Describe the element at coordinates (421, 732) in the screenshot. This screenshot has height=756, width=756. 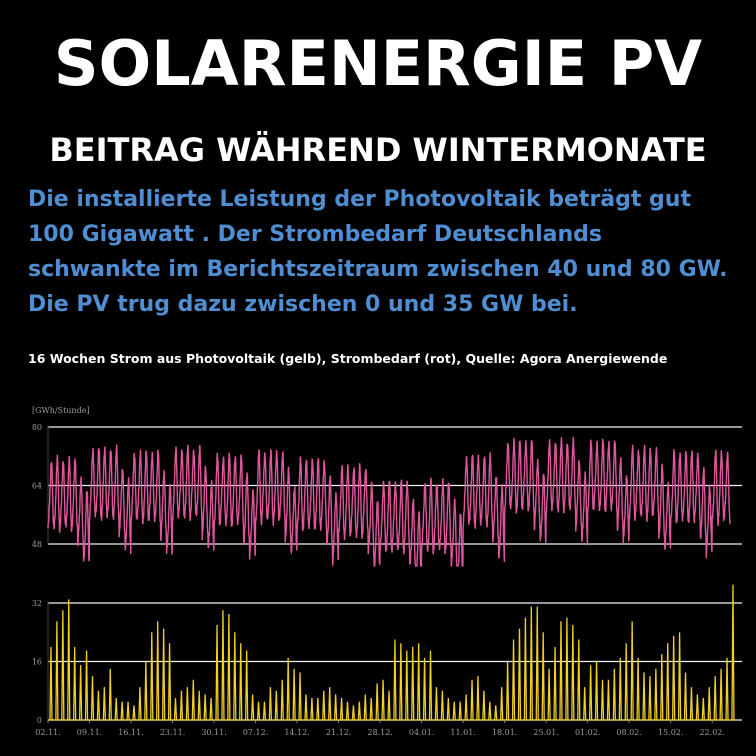
I see `x-tick-label: 04.01.` at that location.